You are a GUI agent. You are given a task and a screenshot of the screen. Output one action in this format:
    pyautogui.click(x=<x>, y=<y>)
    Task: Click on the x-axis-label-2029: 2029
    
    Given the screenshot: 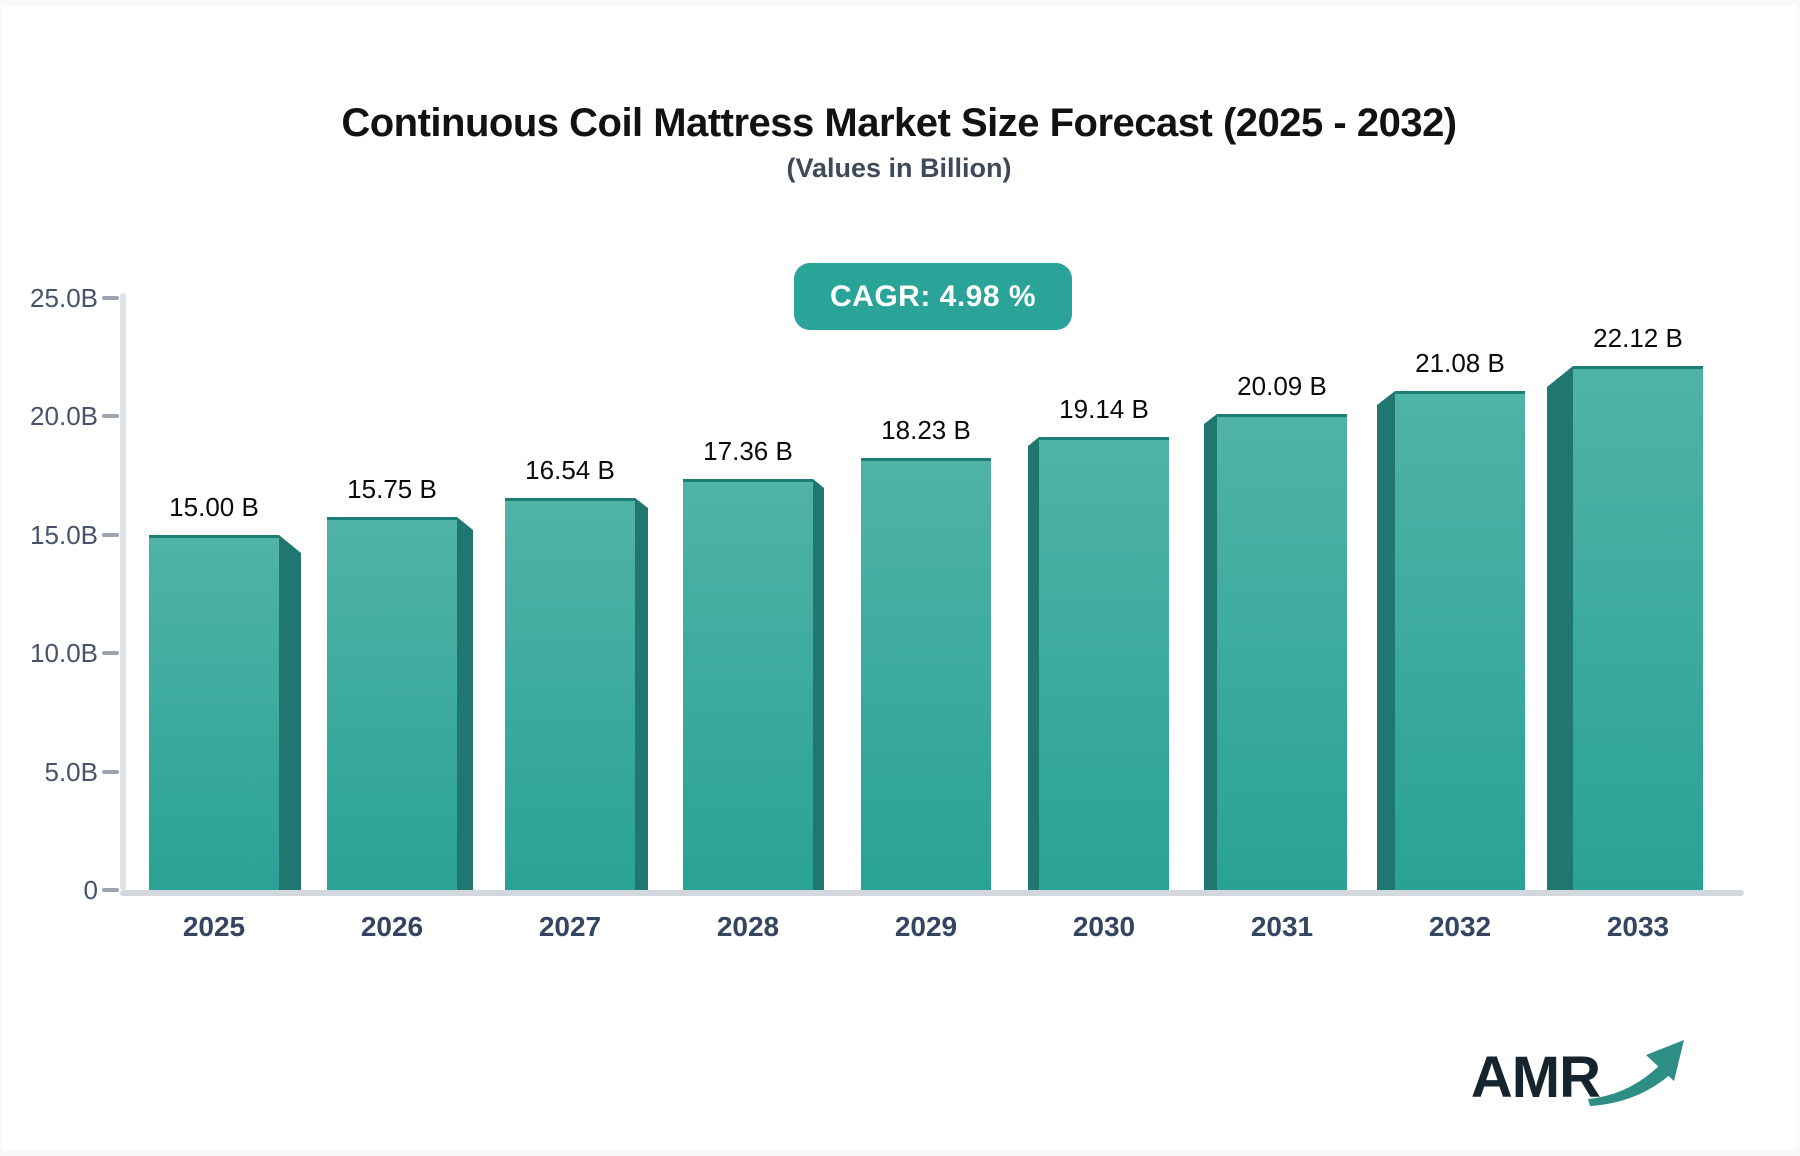 What is the action you would take?
    pyautogui.click(x=926, y=926)
    